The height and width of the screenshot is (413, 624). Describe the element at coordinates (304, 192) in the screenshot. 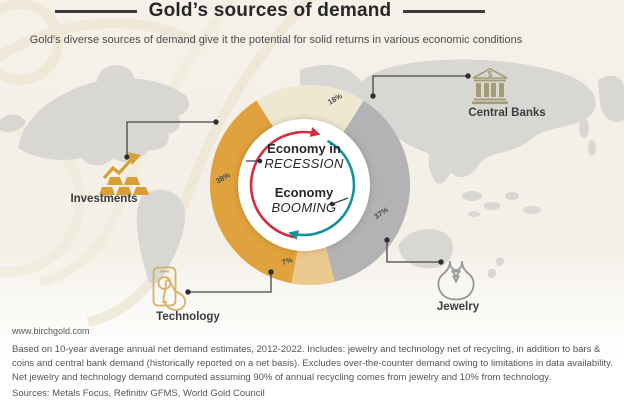

I see `booming-label-line1: Economy` at that location.